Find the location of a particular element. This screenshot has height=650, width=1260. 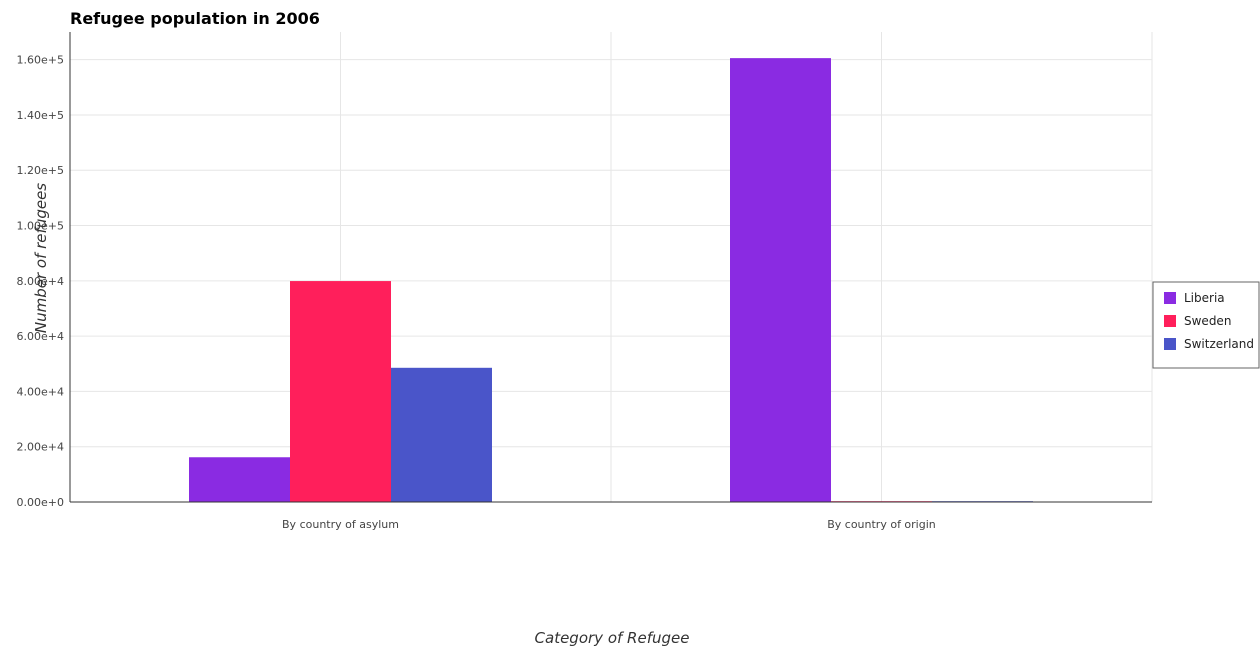

y-axis-label: Number of refugees is located at coordinates (41, 258).